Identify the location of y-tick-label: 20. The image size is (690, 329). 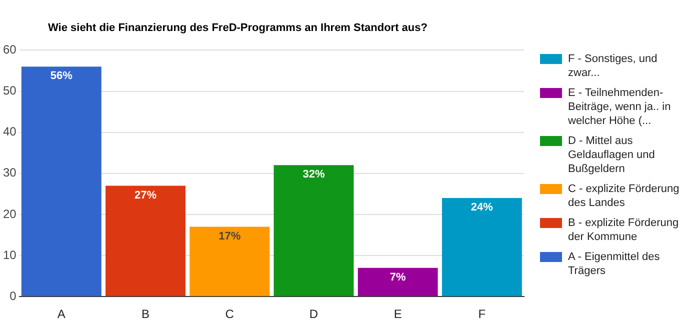
(9, 213).